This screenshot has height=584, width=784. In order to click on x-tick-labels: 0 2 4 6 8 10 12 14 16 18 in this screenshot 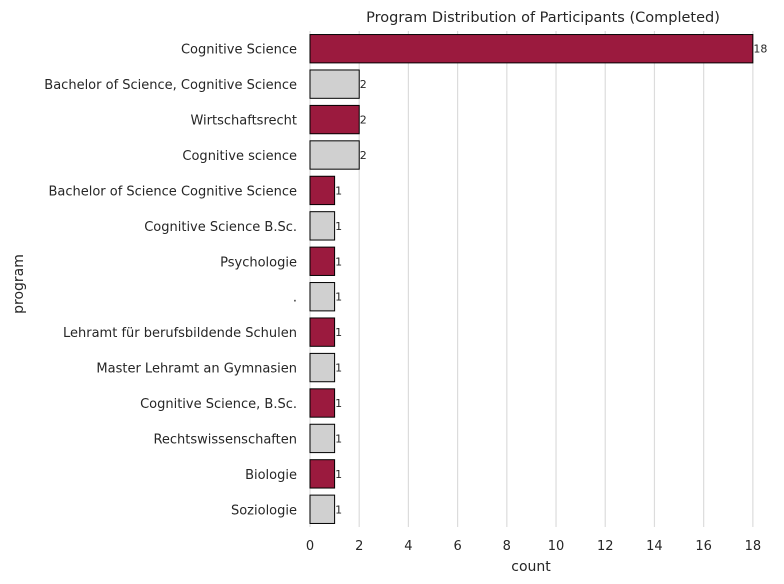, I will do `click(533, 546)`.